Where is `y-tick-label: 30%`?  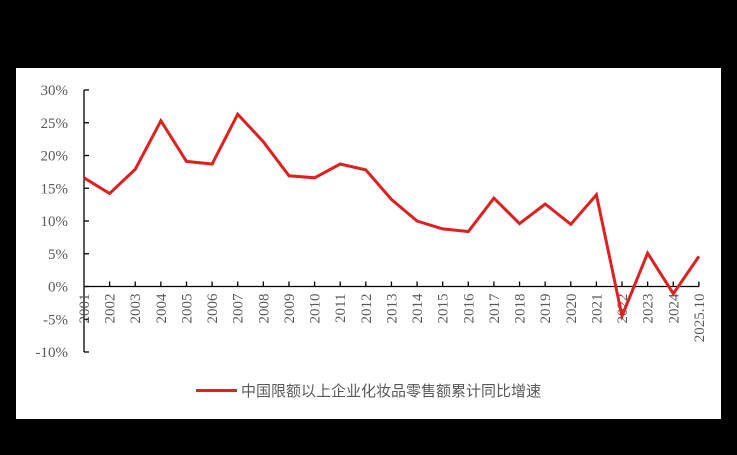 y-tick-label: 30% is located at coordinates (55, 91).